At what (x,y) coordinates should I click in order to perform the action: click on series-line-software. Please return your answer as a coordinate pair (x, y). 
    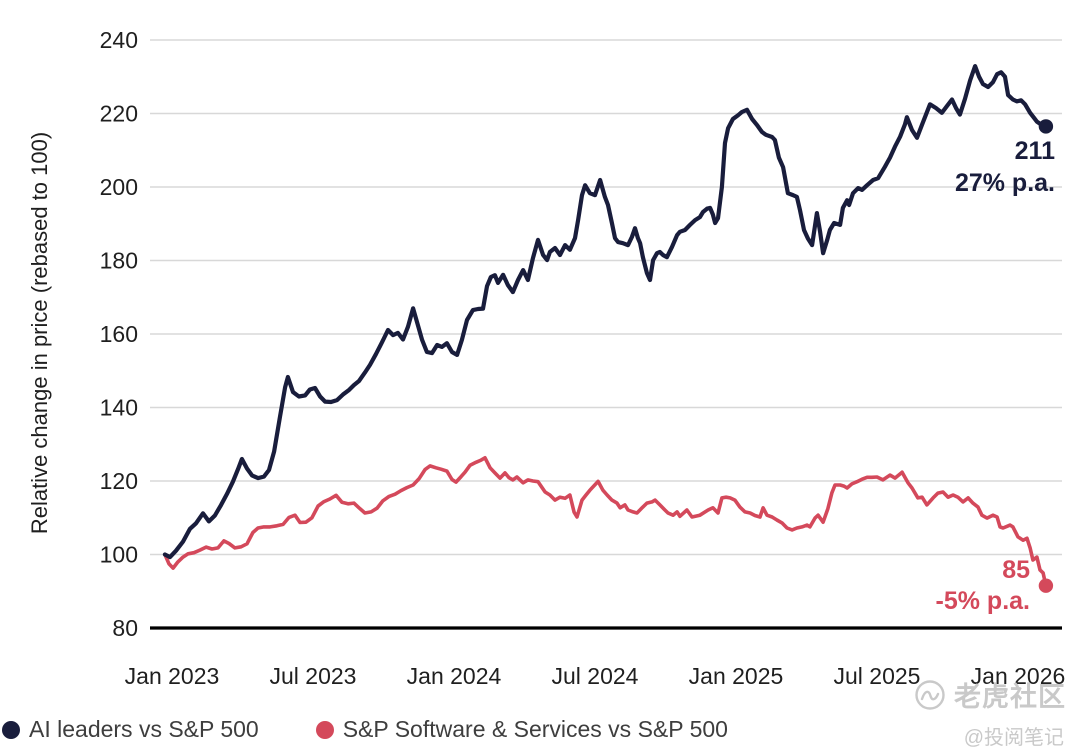
    Looking at the image, I should click on (605, 522).